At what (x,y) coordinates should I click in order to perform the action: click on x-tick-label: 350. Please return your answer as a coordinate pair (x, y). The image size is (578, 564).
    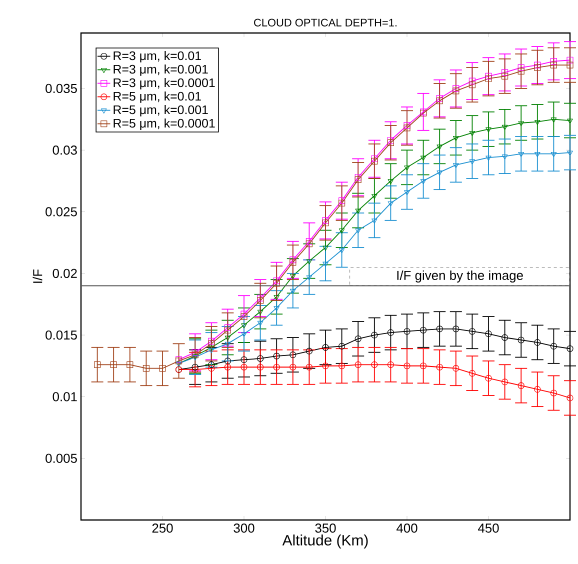
    Looking at the image, I should click on (325, 528).